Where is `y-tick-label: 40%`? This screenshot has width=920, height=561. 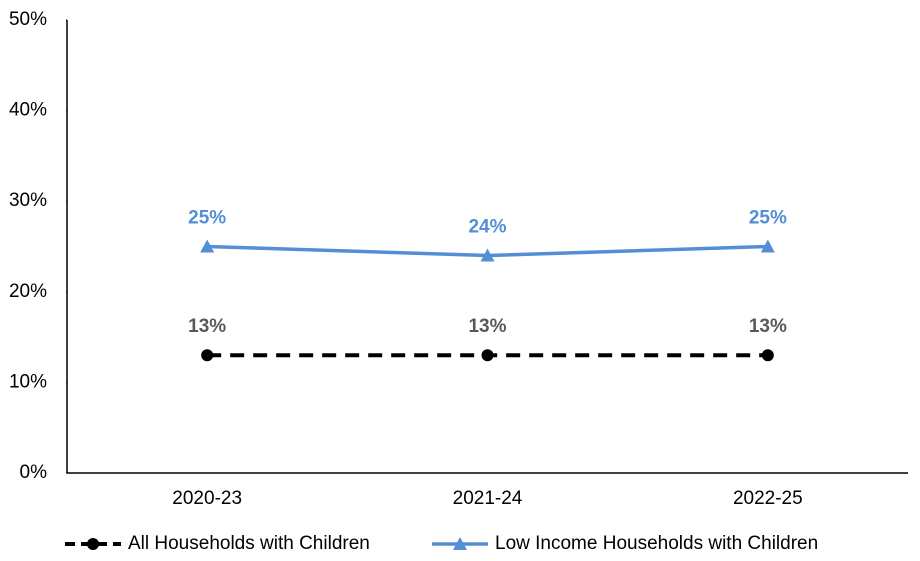
y-tick-label: 40% is located at coordinates (28, 110).